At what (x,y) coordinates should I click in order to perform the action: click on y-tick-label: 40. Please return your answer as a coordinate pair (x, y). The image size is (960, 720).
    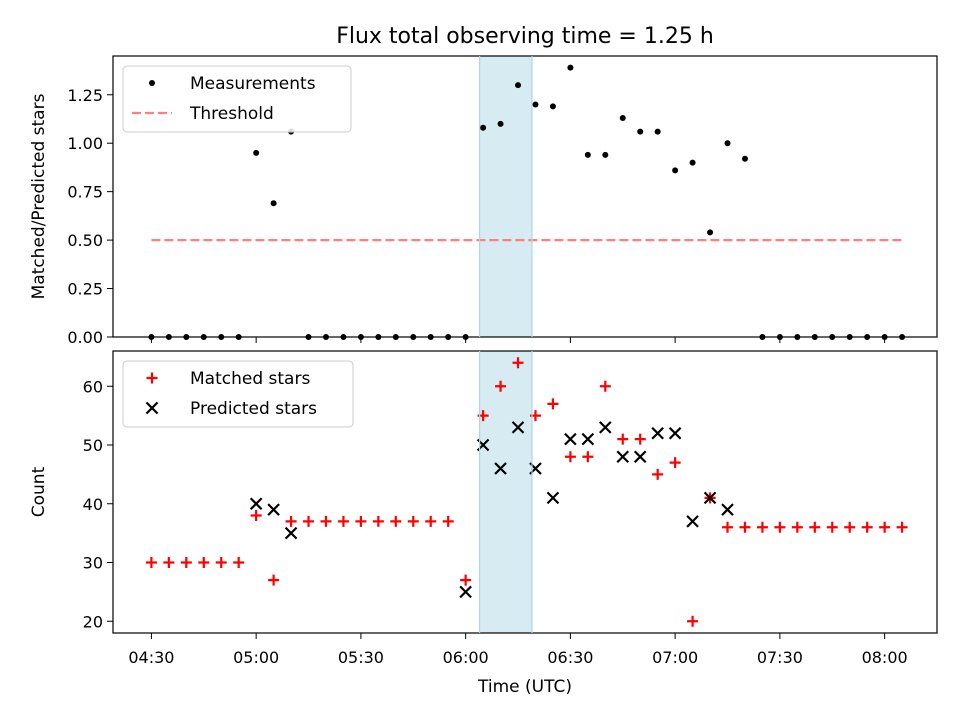
    Looking at the image, I should click on (93, 504).